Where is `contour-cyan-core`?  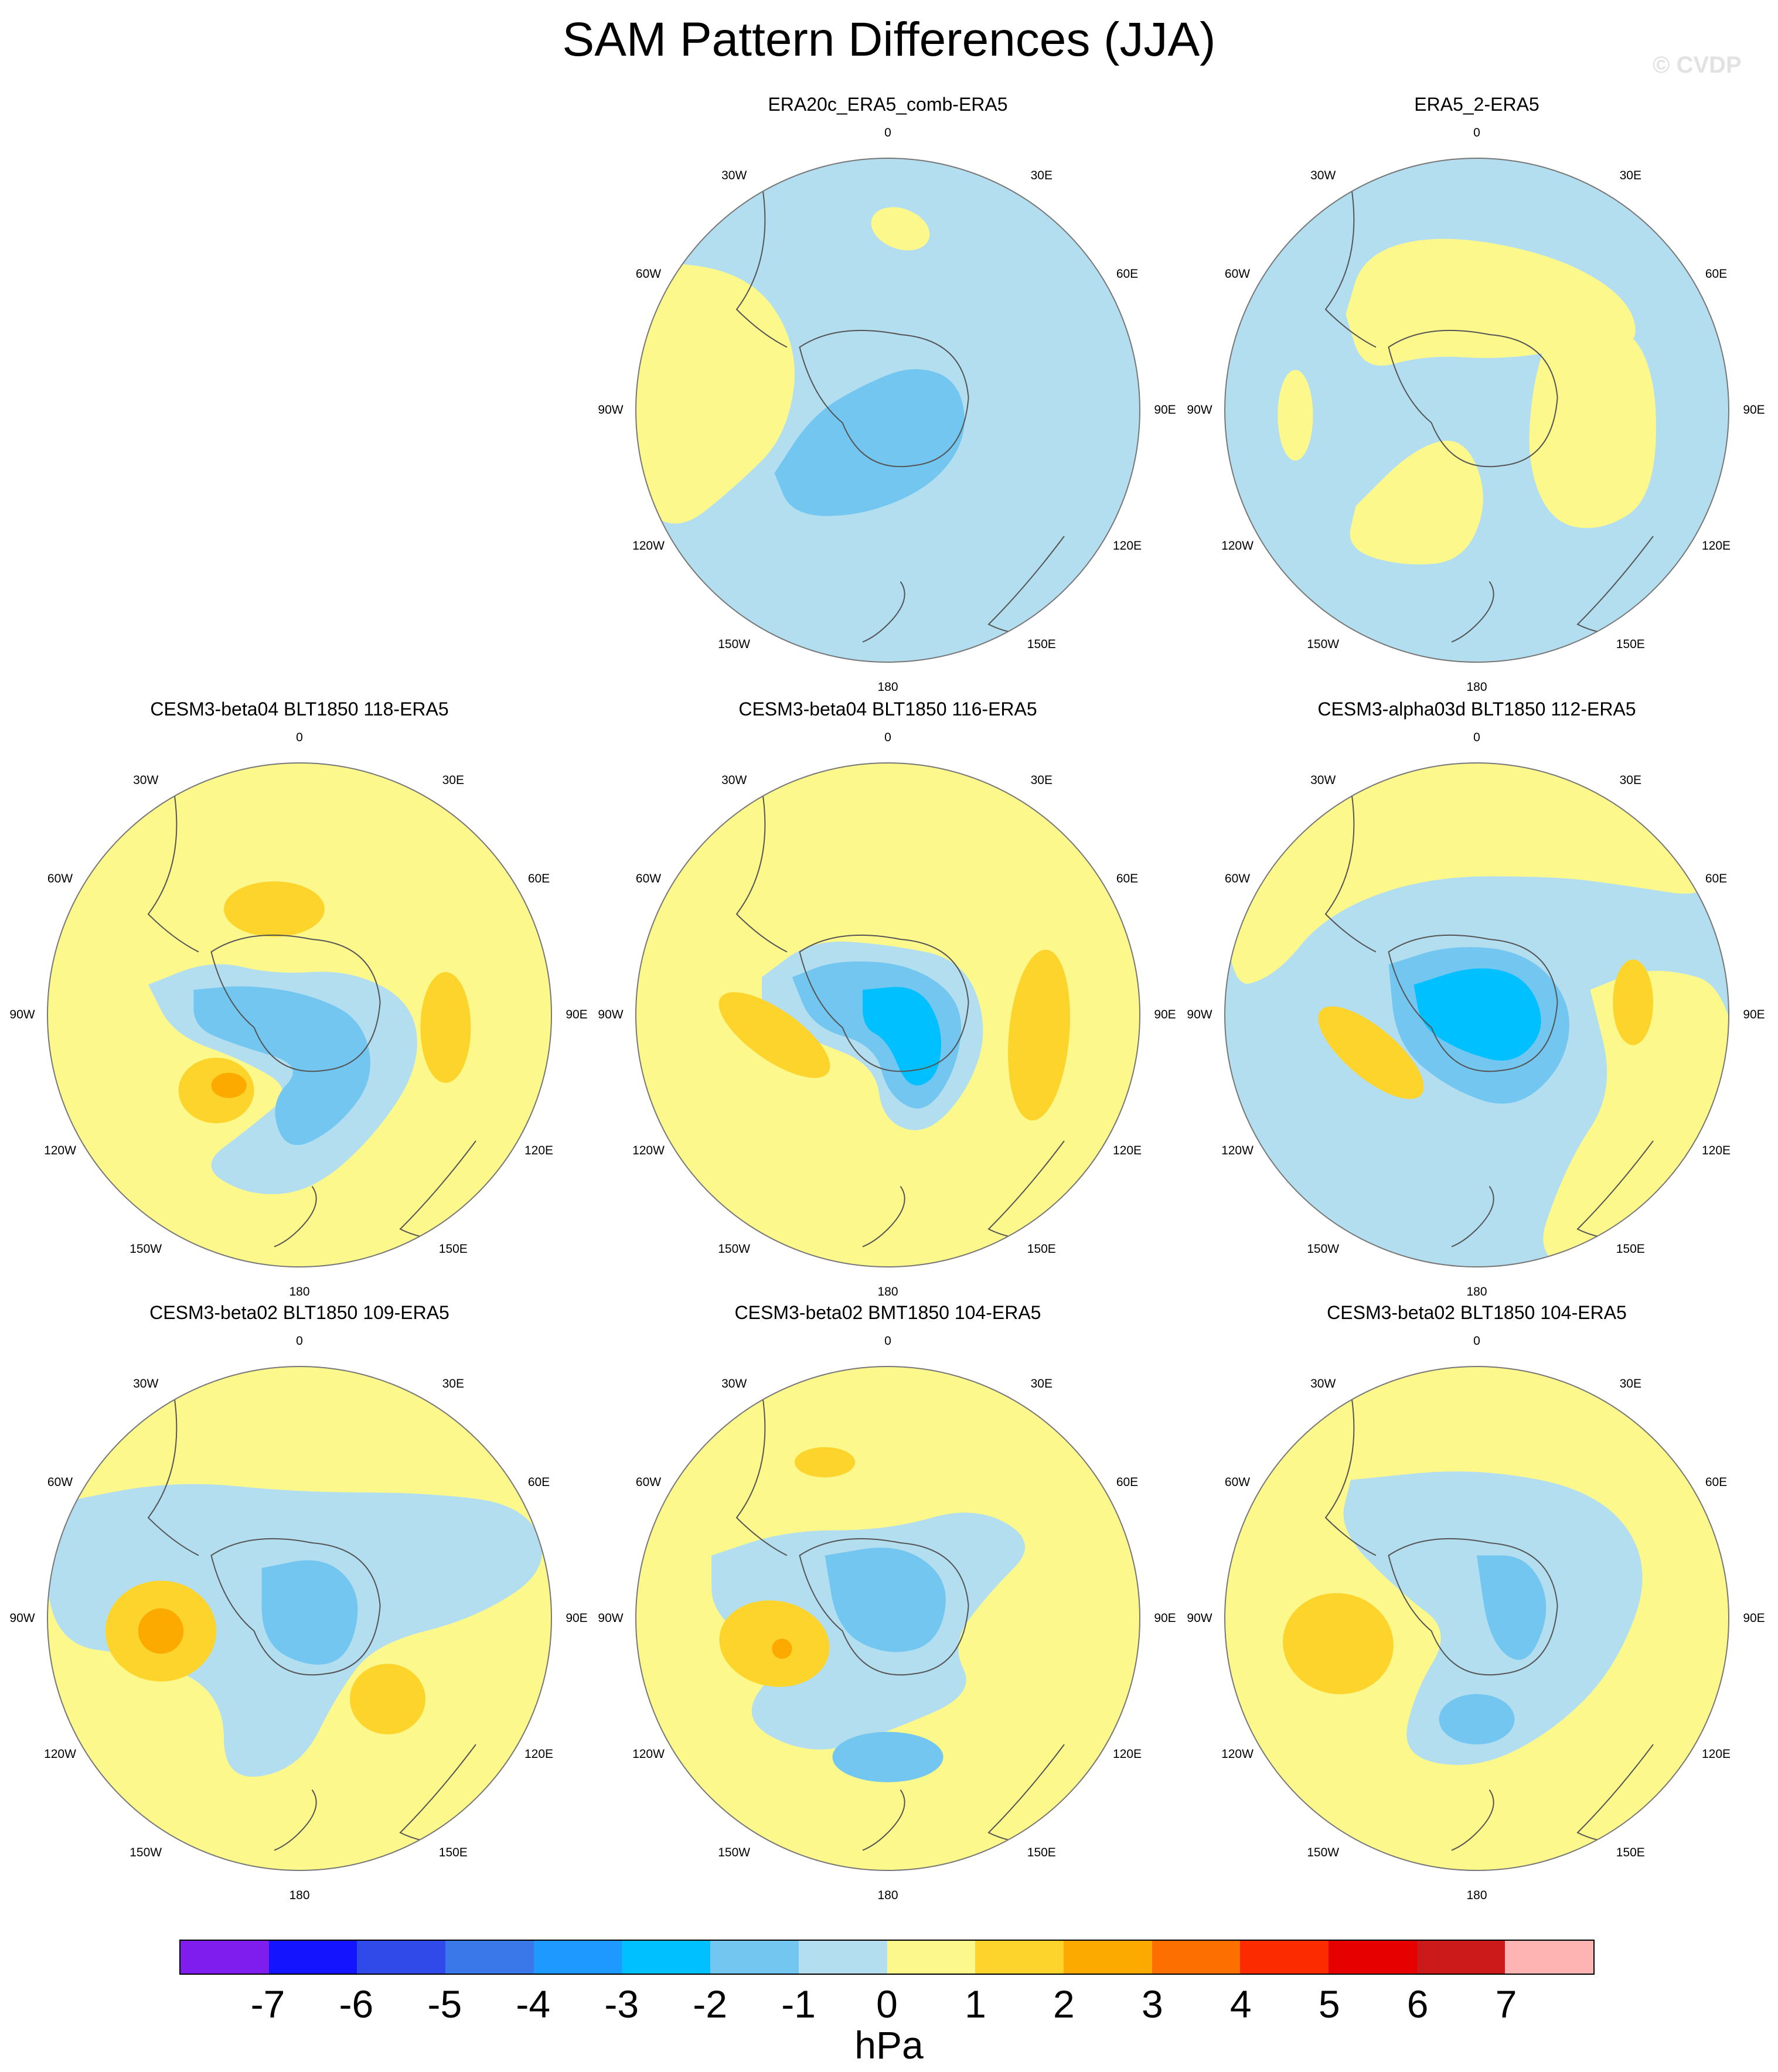 contour-cyan-core is located at coordinates (1477, 1014).